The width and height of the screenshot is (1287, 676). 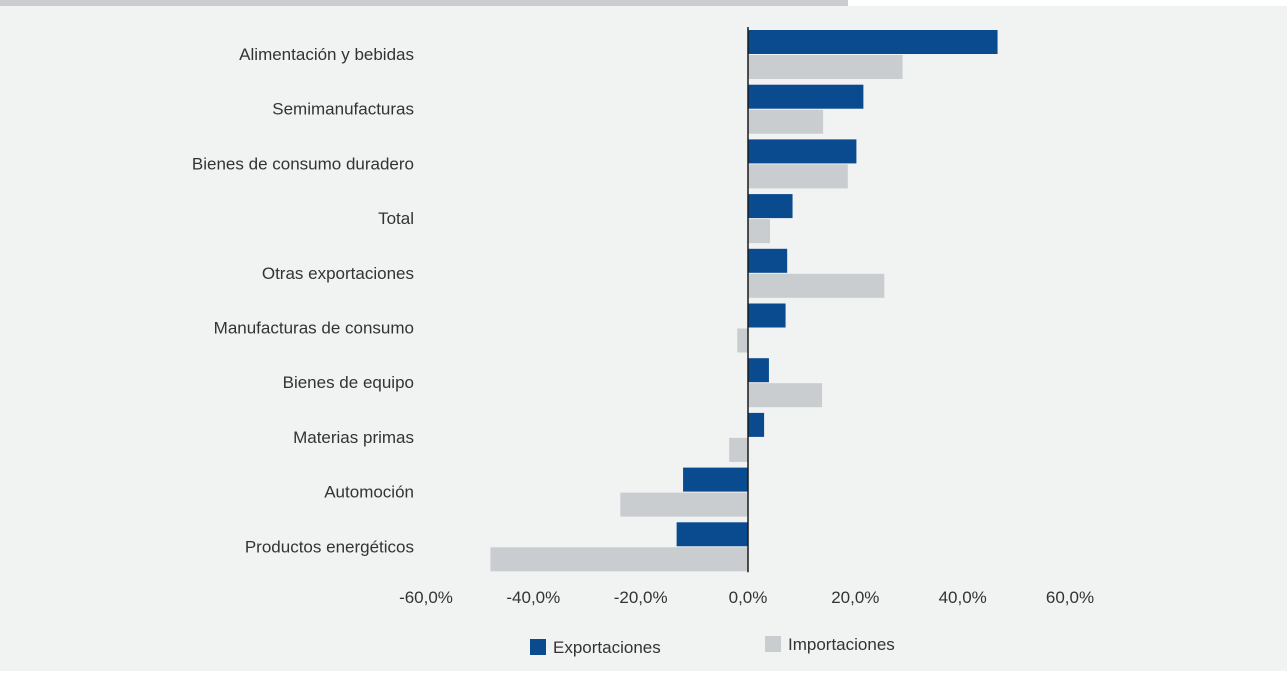 I want to click on x-tick-labels: -60,0% -40,0% -20,0% 0,0% 20,0% 40,0% 60,0%, so click(x=746, y=597).